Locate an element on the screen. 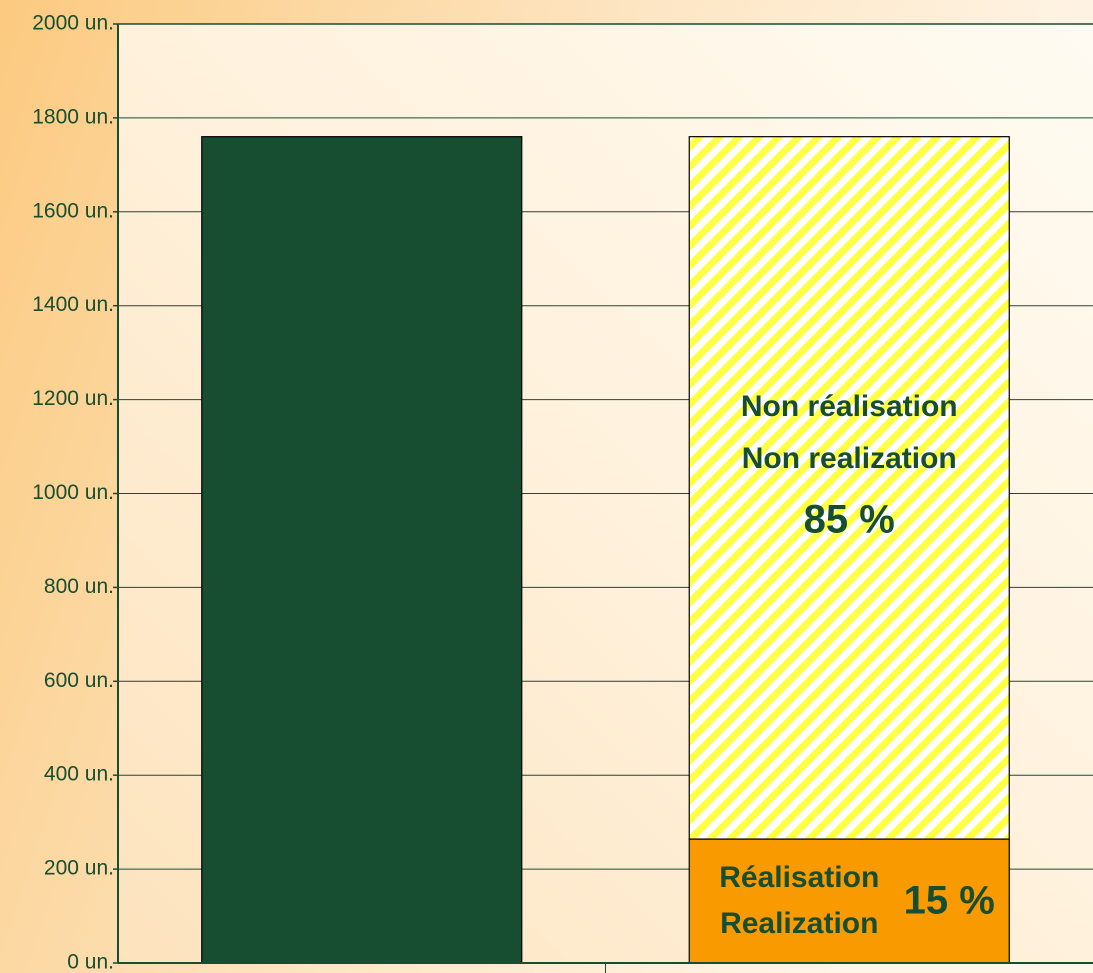 Image resolution: width=1093 pixels, height=973 pixels. segment-label: Réalisation is located at coordinates (799, 877).